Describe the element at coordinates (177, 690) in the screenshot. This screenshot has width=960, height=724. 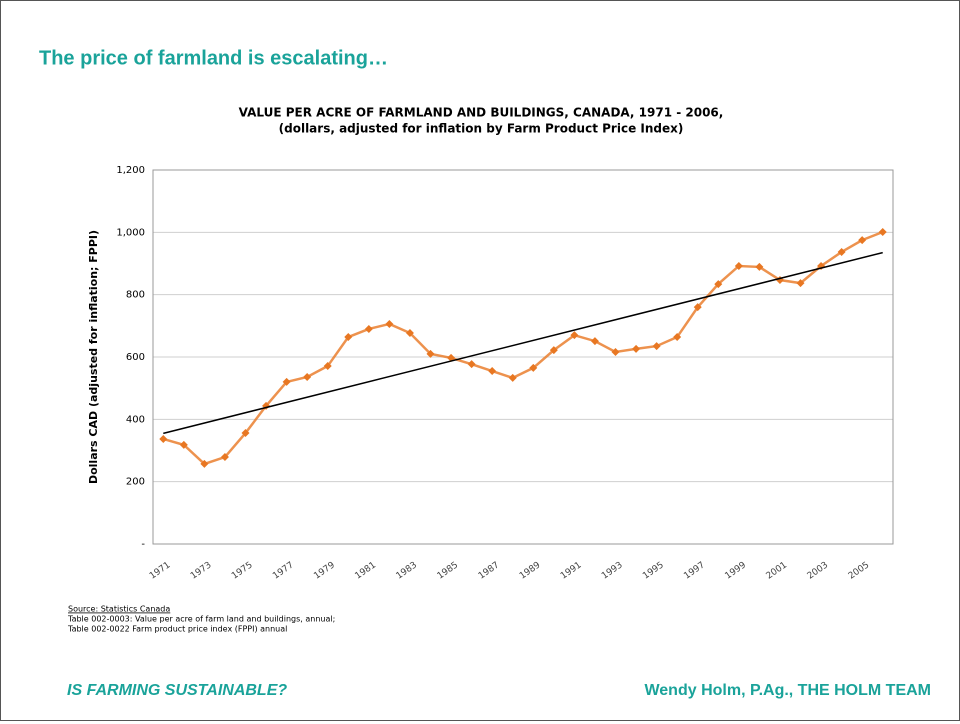
I see `footer-left: IS FARMING SUSTAINABLE?` at that location.